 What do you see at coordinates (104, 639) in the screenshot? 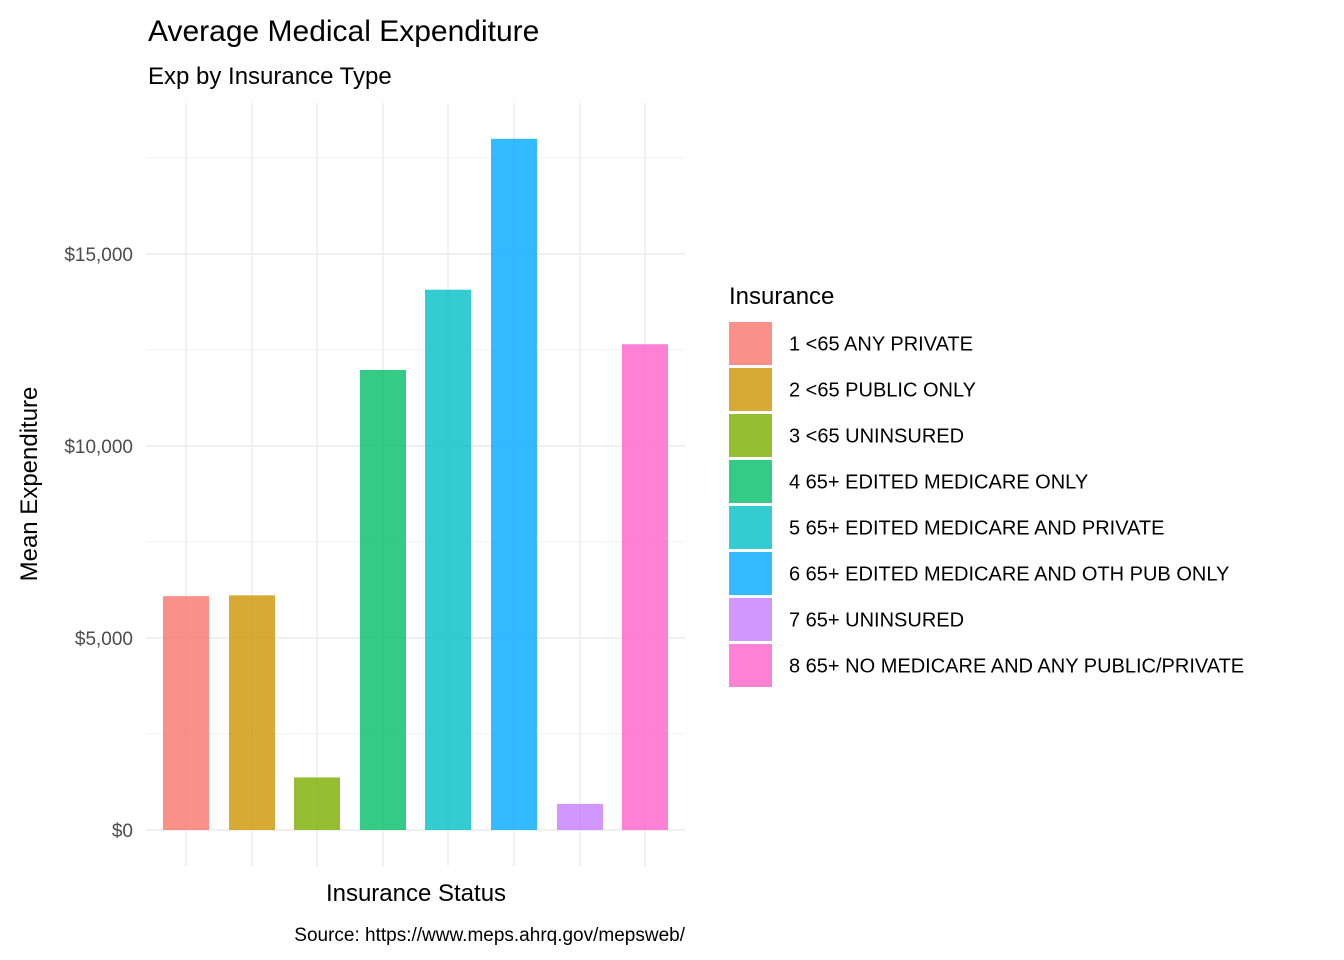
I see `y-tick-label: $5,000` at bounding box center [104, 639].